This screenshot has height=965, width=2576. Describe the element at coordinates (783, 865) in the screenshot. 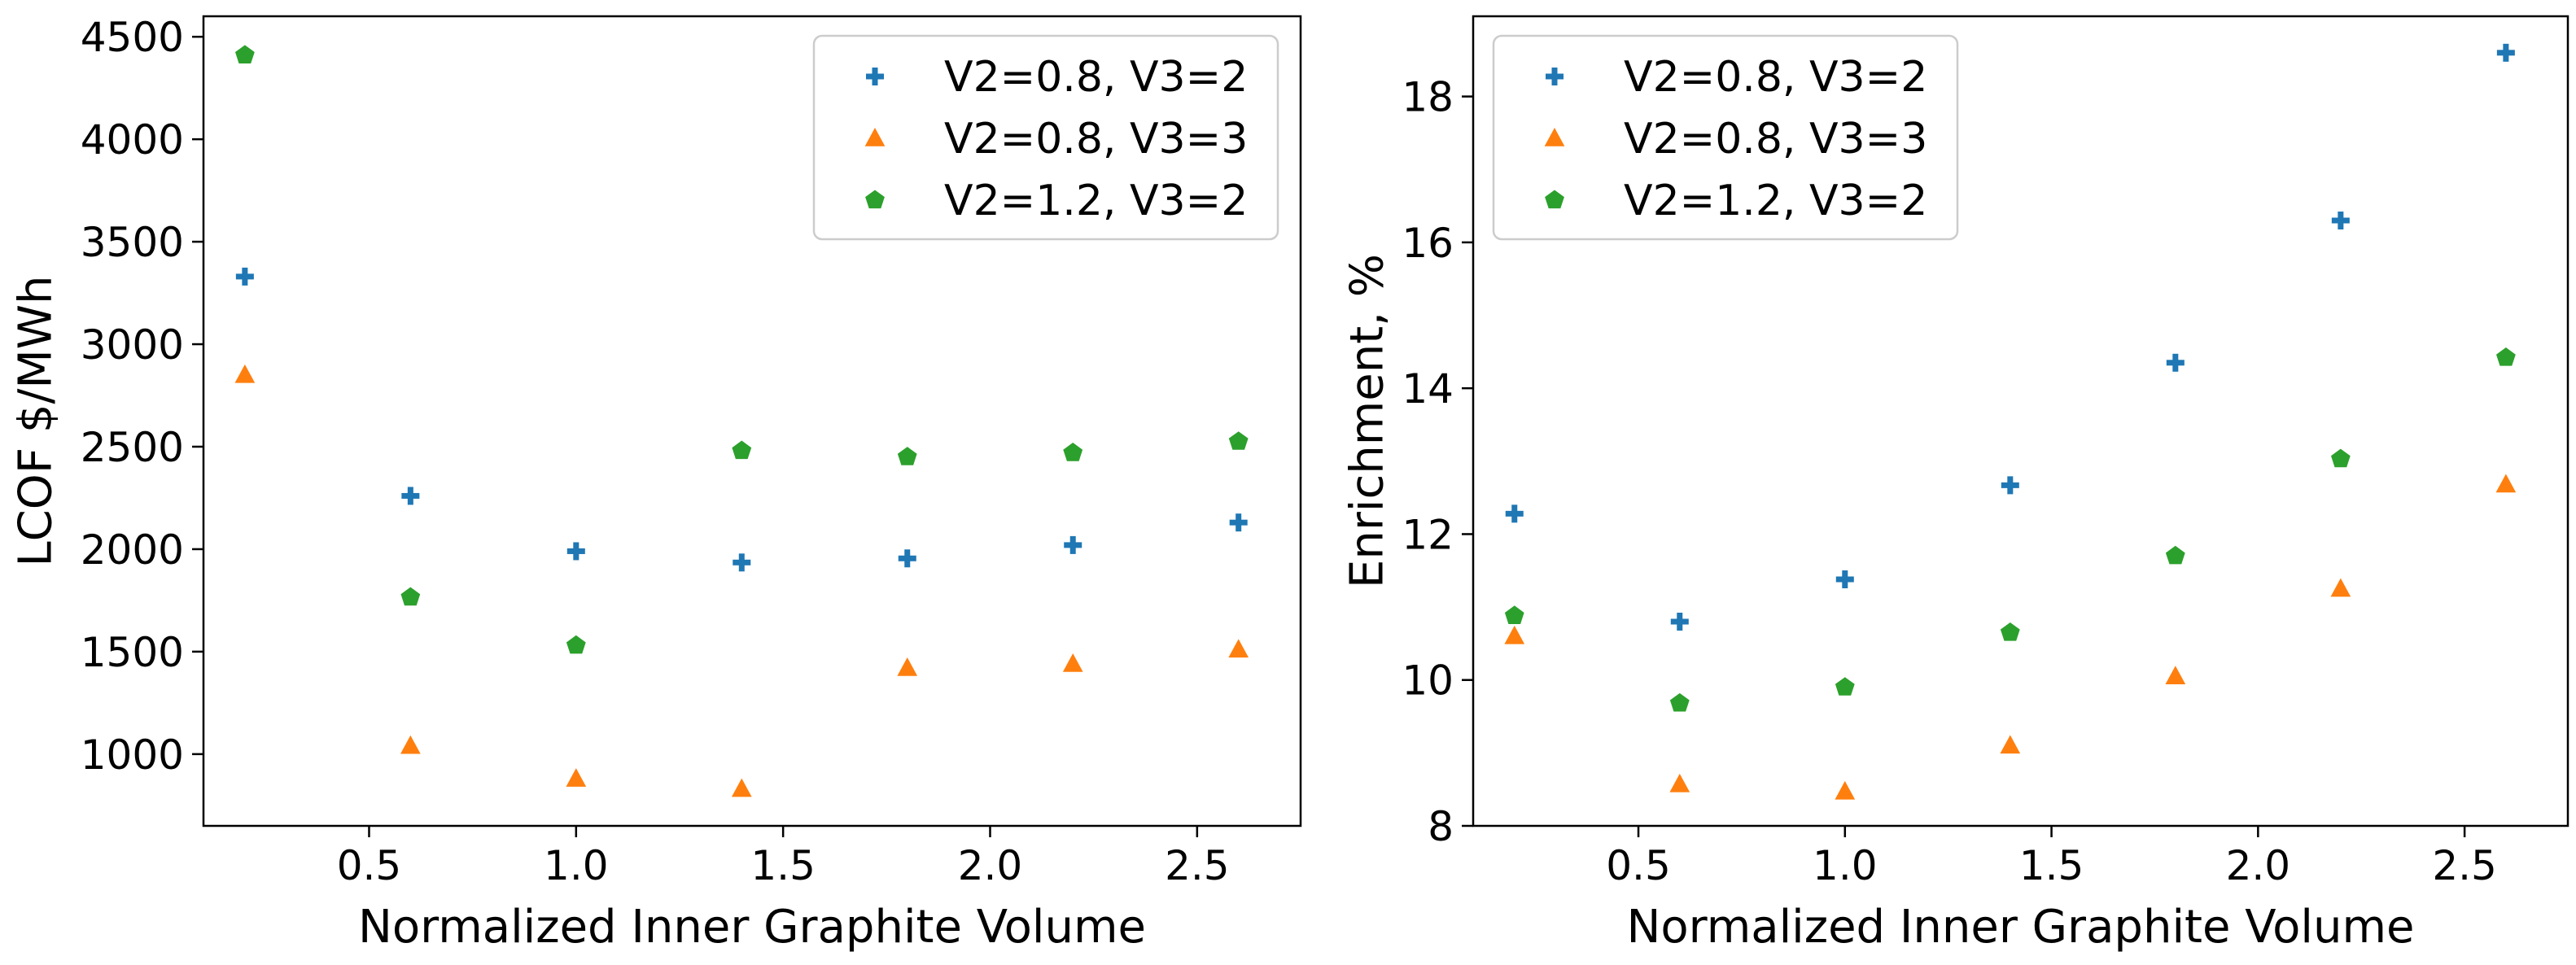

I see `x-tick-label: 1.5` at that location.